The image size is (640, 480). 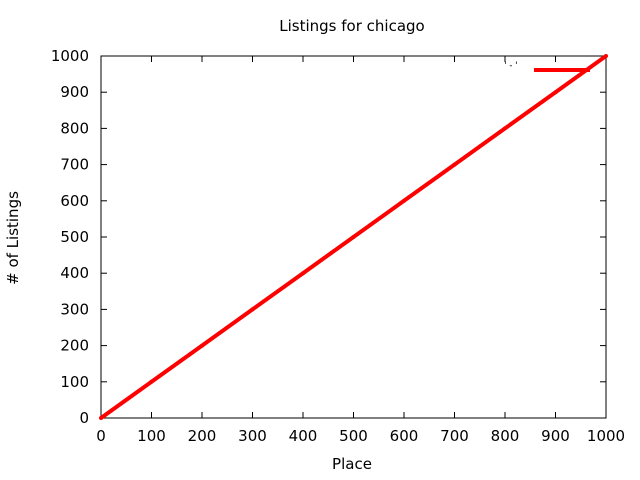 I want to click on x-tick-label: 100, so click(x=151, y=436).